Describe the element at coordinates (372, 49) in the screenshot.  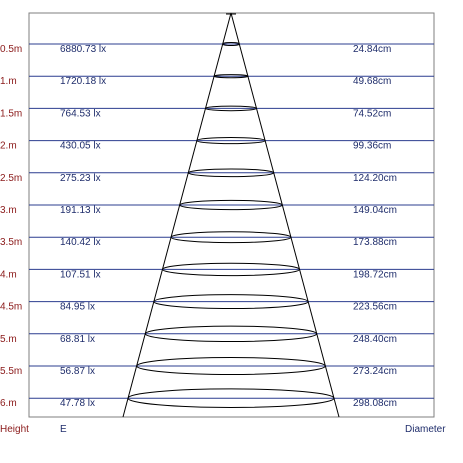
I see `diameter-value: 24.84cm` at that location.